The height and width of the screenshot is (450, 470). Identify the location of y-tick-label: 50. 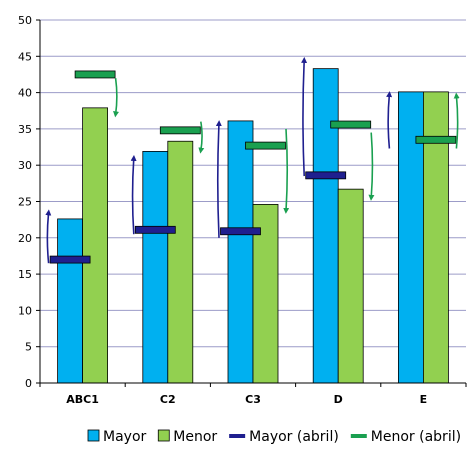
(25, 20).